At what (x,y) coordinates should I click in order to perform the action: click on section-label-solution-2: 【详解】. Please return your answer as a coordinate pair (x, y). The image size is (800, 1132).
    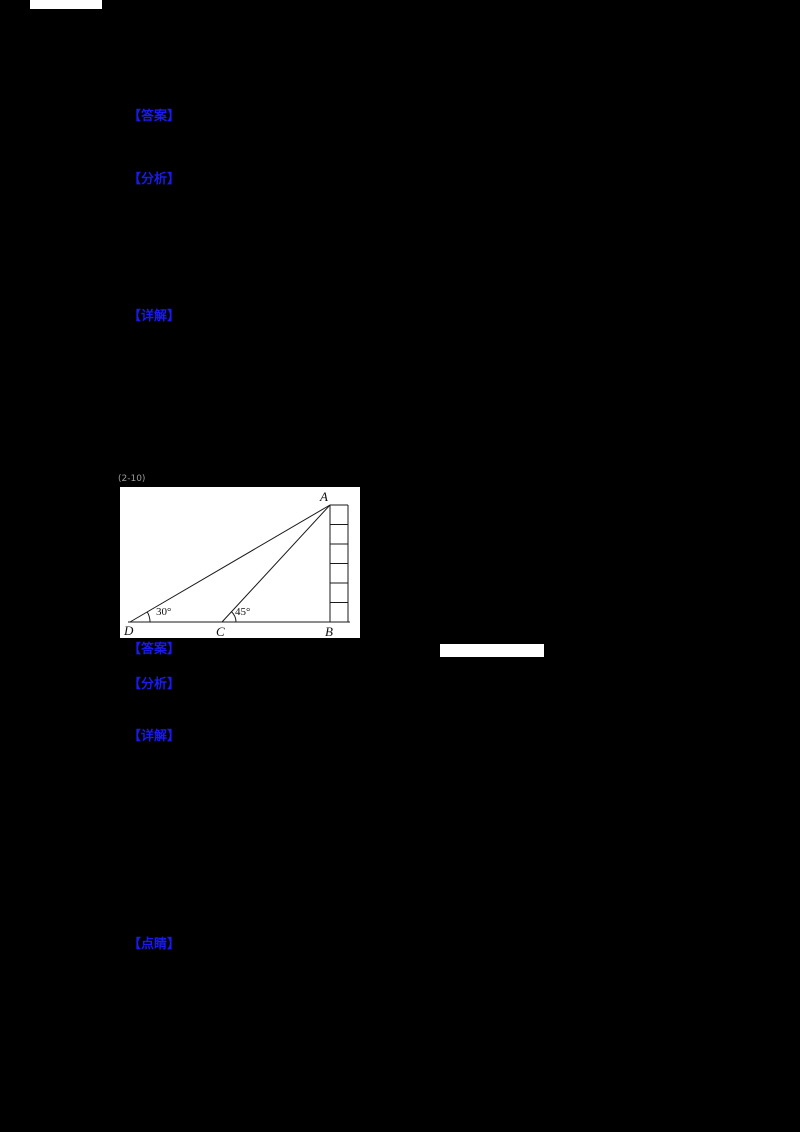
    Looking at the image, I should click on (154, 736).